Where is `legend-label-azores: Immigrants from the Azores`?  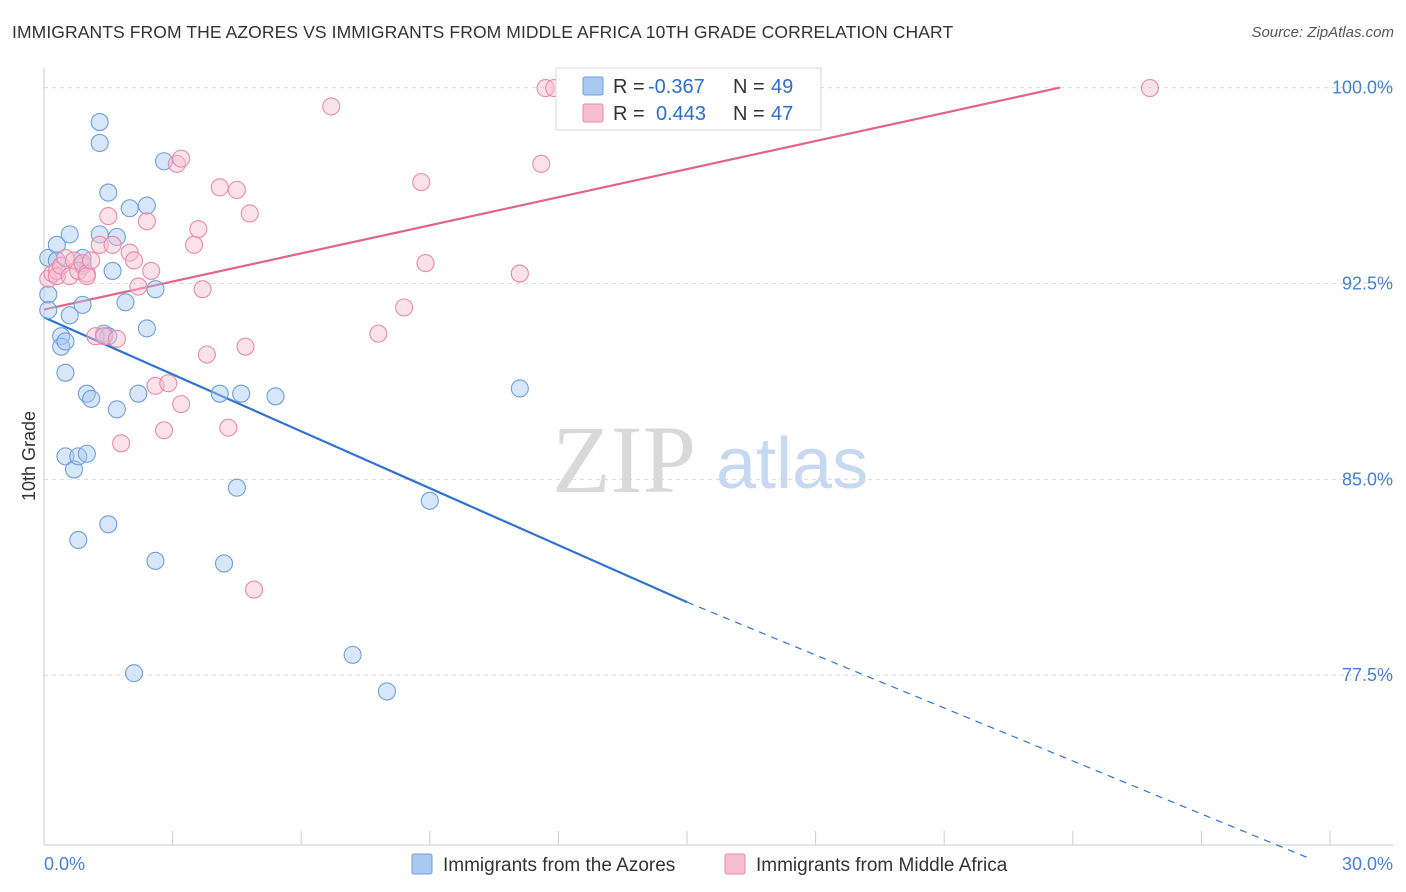
legend-label-azores: Immigrants from the Azores is located at coordinates (559, 865).